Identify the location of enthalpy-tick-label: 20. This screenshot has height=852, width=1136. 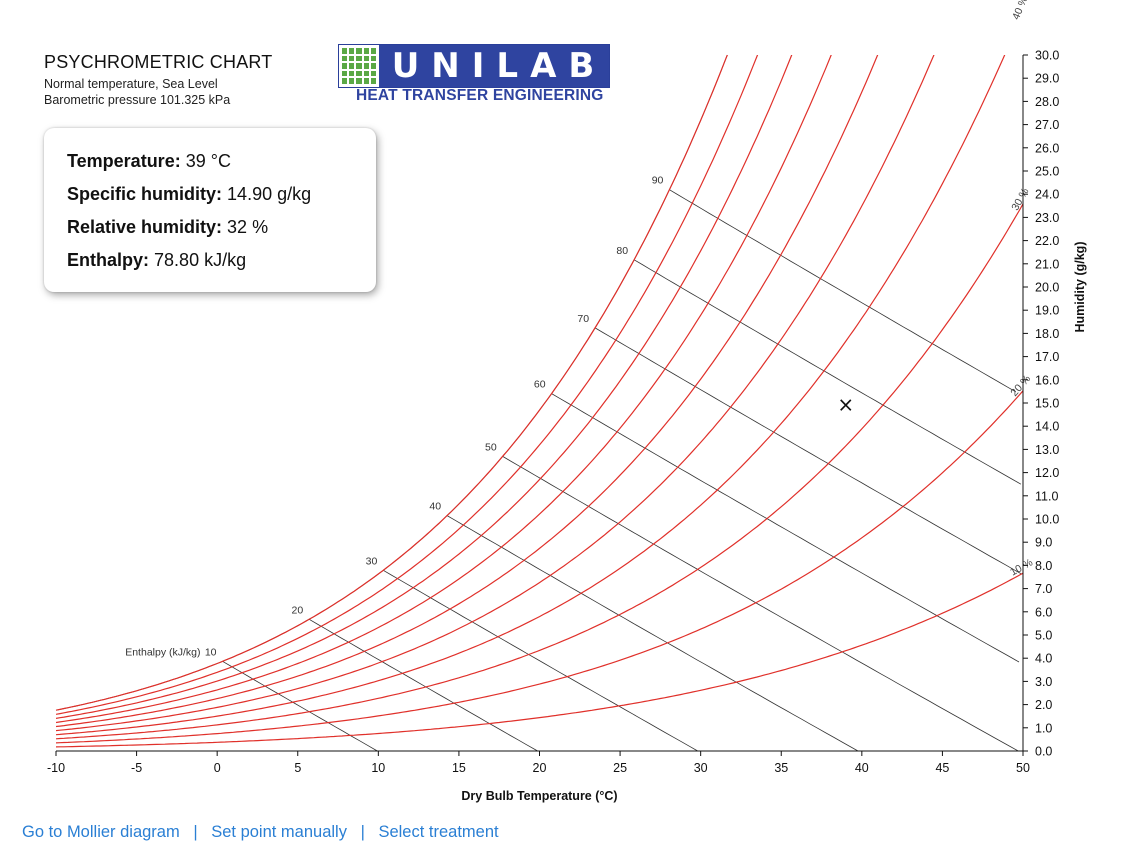
(298, 610).